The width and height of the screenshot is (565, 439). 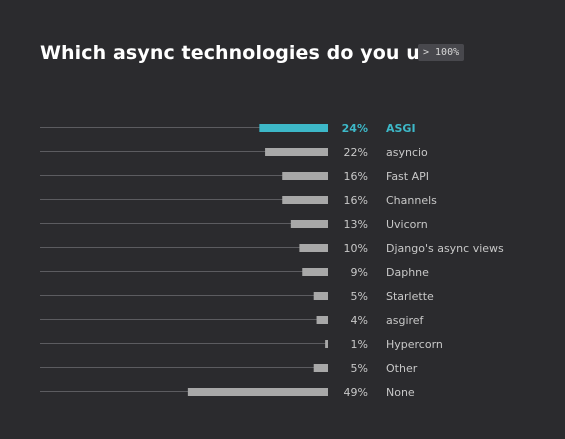 I want to click on value-label: 1%, so click(x=359, y=344).